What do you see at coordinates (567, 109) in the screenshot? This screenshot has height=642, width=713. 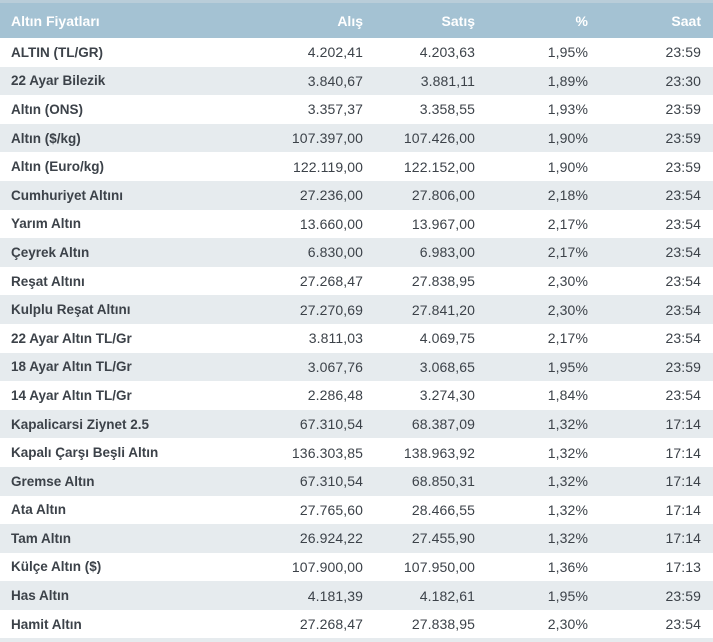 I see `cell-percent-change: 1,93%` at bounding box center [567, 109].